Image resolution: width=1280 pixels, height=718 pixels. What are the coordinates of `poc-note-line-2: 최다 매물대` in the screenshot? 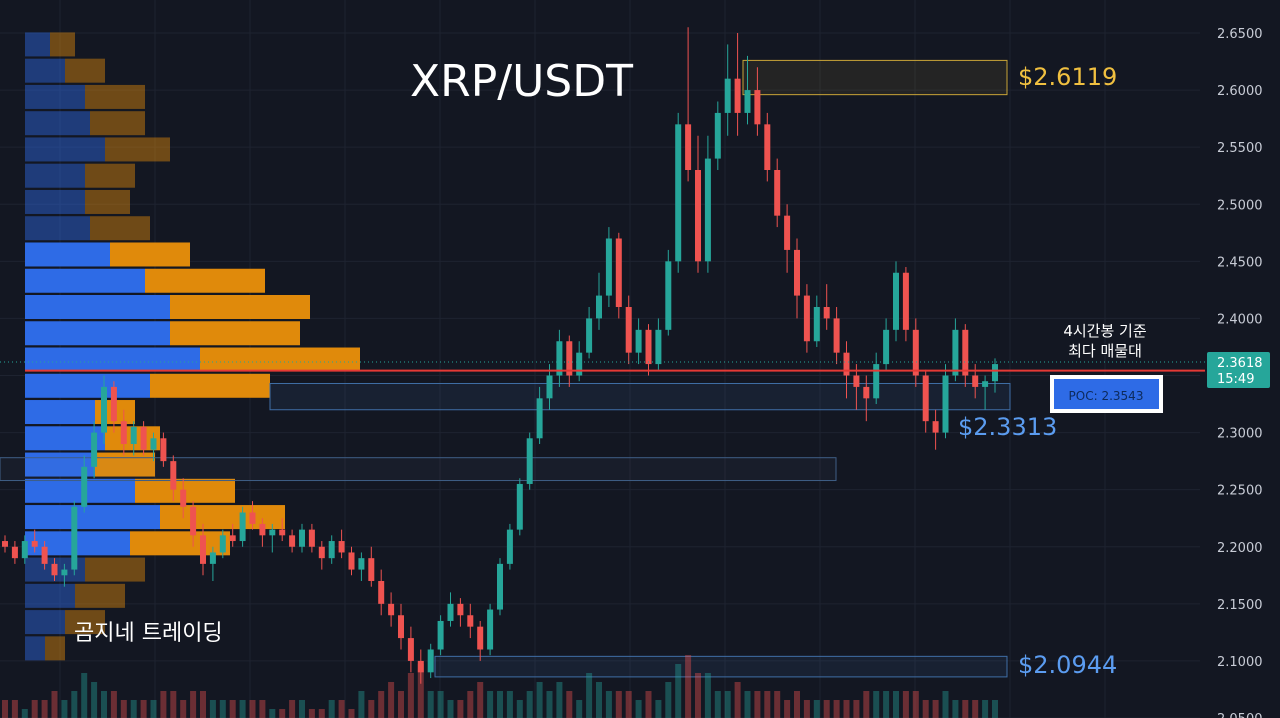 It's located at (1105, 351).